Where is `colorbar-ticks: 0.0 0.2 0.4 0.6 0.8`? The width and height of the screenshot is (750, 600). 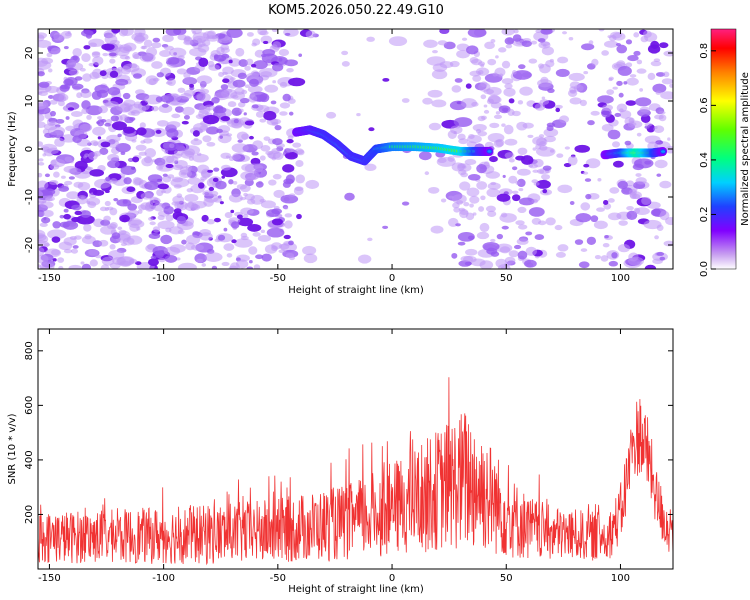
colorbar-ticks: 0.0 0.2 0.4 0.6 0.8 is located at coordinates (707, 160).